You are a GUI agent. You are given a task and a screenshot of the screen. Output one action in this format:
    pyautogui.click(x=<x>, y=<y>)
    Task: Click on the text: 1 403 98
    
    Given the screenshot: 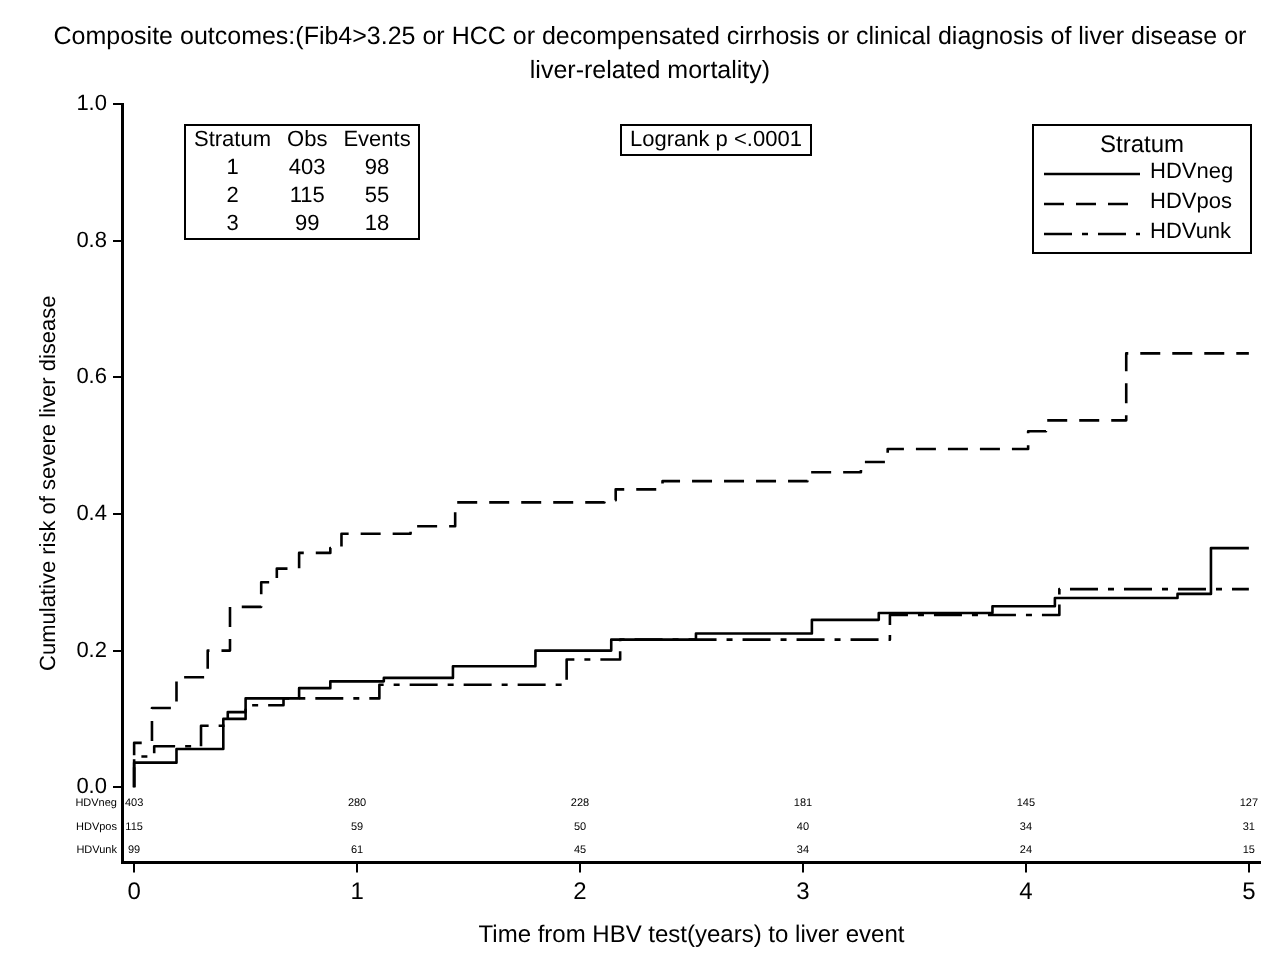 What is the action you would take?
    pyautogui.click(x=308, y=168)
    